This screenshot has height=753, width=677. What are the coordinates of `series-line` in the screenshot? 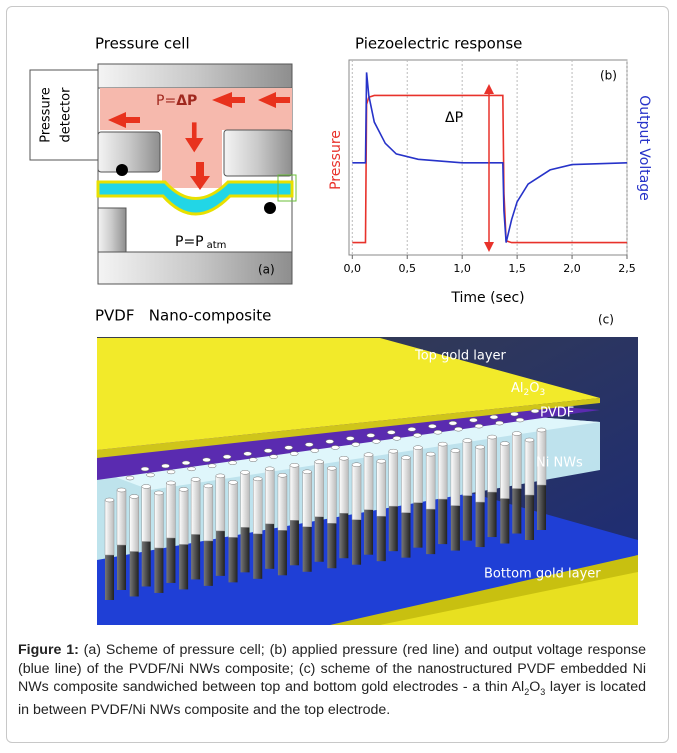 It's located at (490, 157).